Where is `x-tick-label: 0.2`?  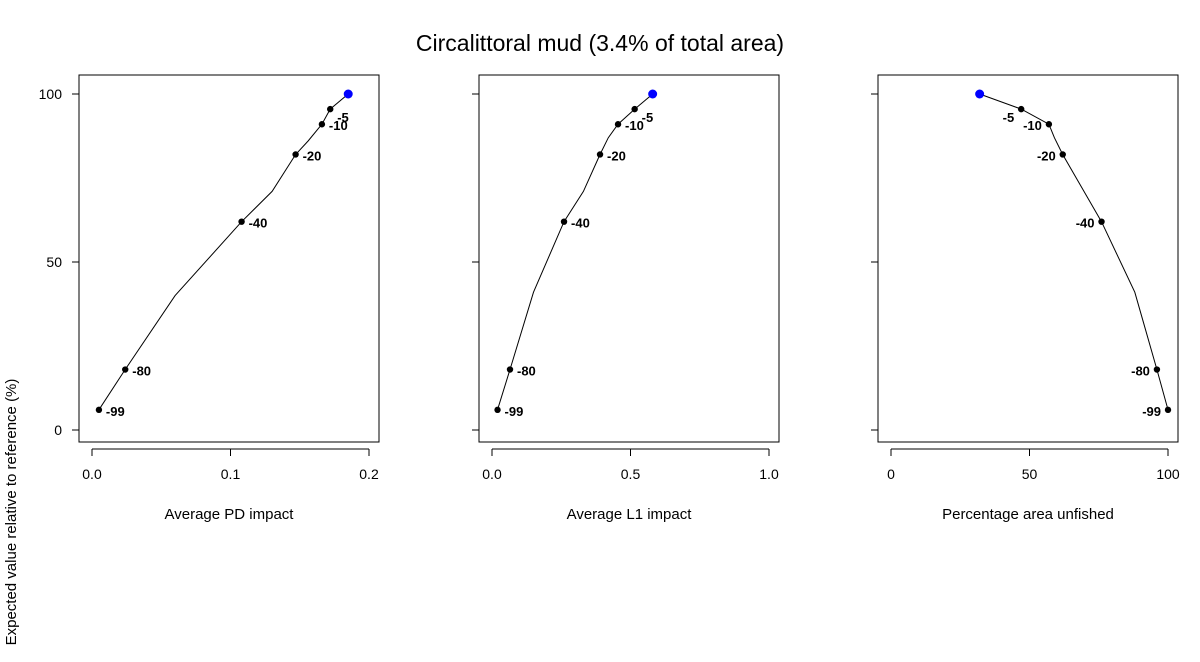 x-tick-label: 0.2 is located at coordinates (369, 474).